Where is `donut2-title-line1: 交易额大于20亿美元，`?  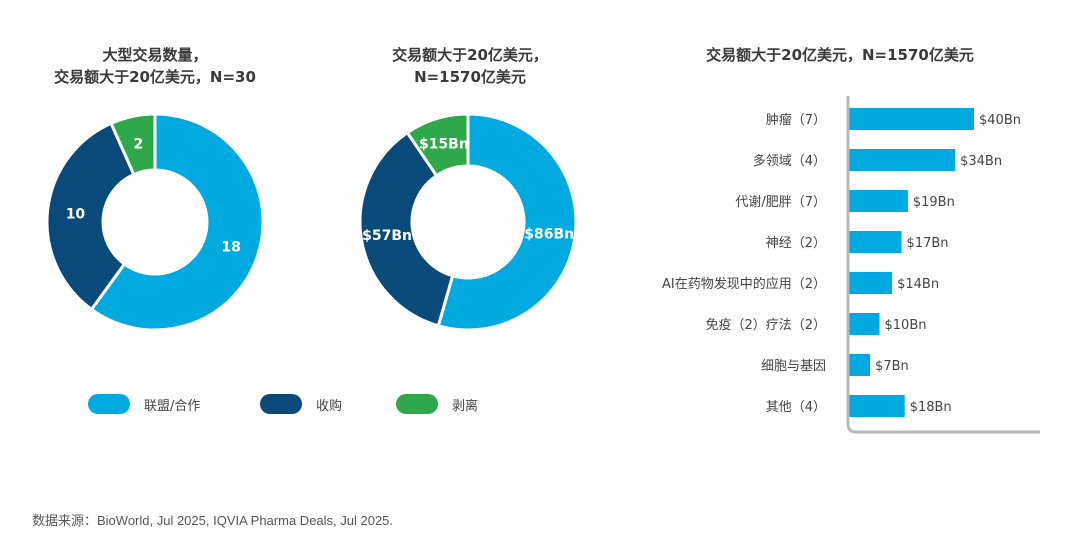 donut2-title-line1: 交易额大于20亿美元， is located at coordinates (470, 55).